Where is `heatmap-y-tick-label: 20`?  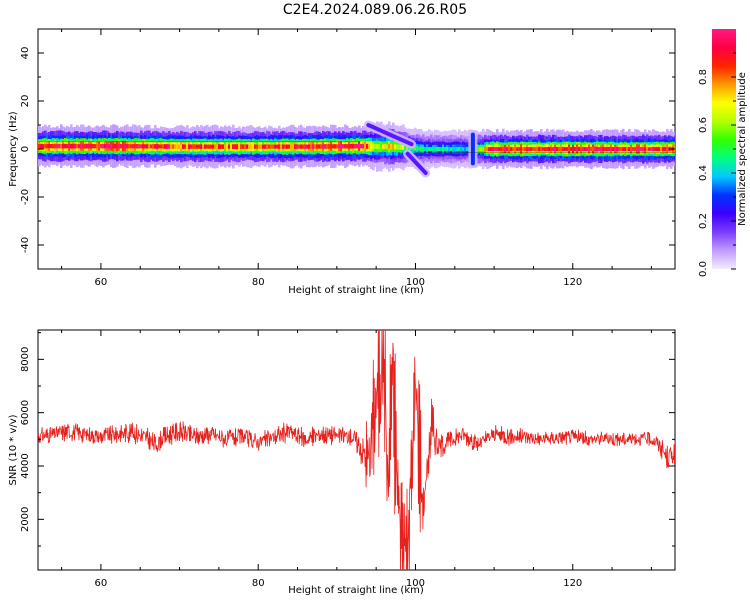
heatmap-y-tick-label: 20 is located at coordinates (25, 101).